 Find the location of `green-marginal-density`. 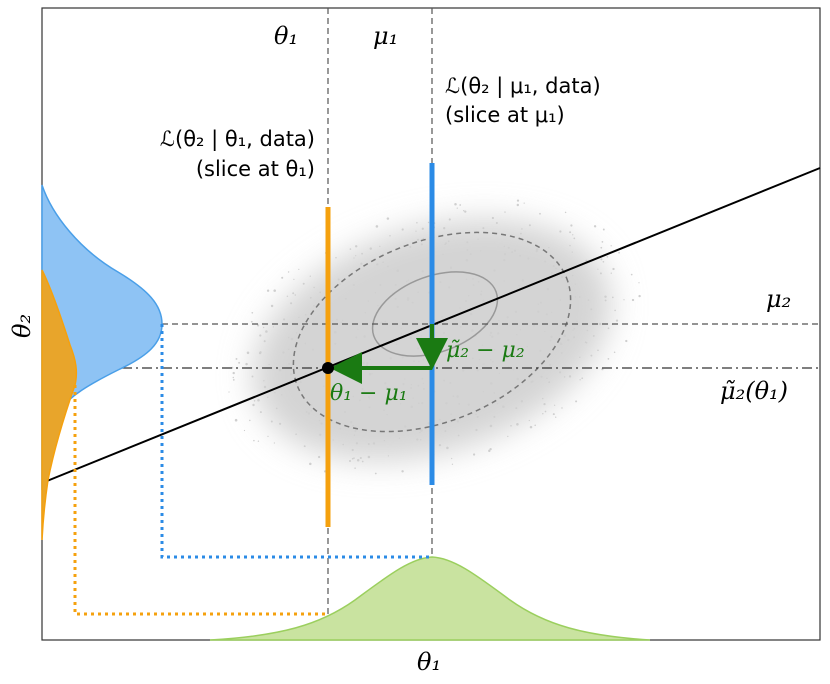

green-marginal-density is located at coordinates (430, 598).